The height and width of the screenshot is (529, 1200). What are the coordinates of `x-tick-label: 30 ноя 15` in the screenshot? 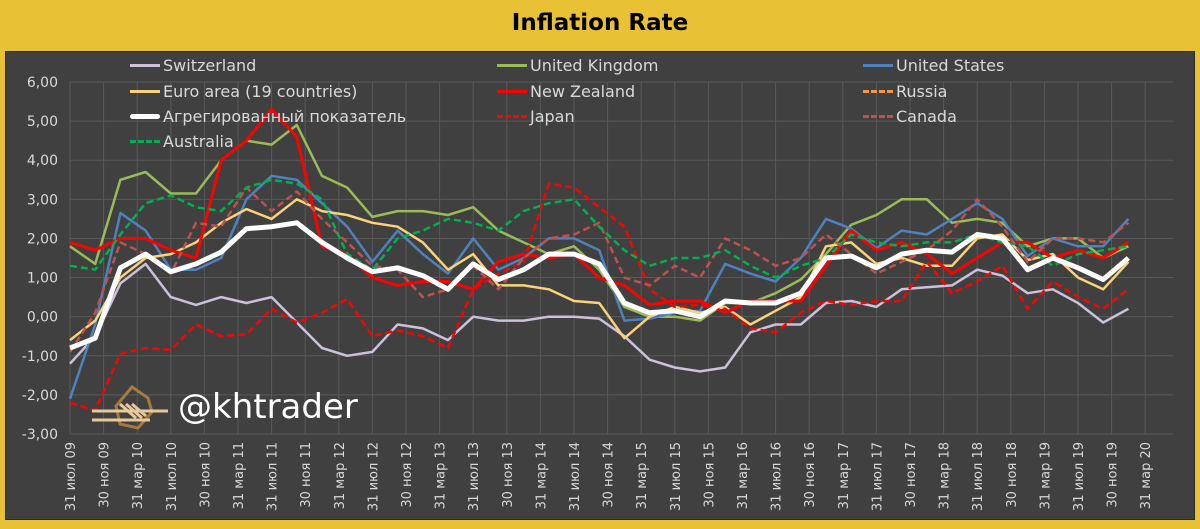 It's located at (709, 475).